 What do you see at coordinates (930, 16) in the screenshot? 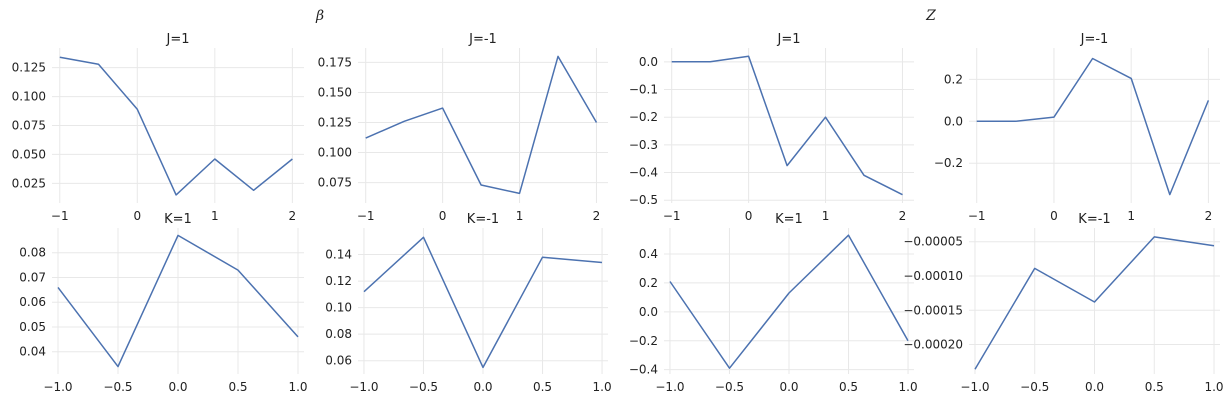
I see `figure-title-right: Z` at bounding box center [930, 16].